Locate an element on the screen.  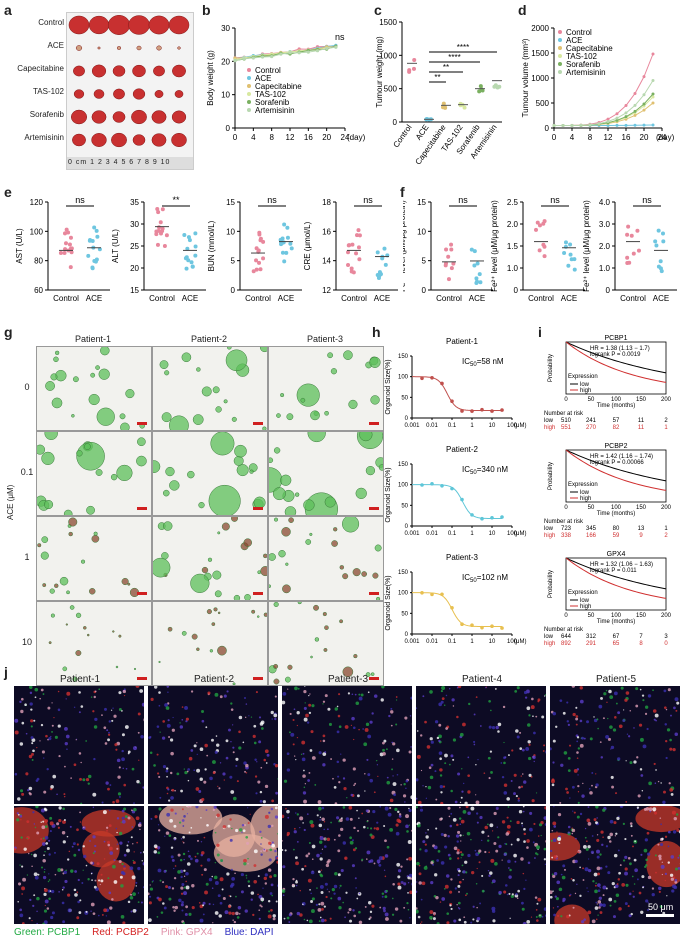
risk-high-value: 166 is located at coordinates (591, 536).